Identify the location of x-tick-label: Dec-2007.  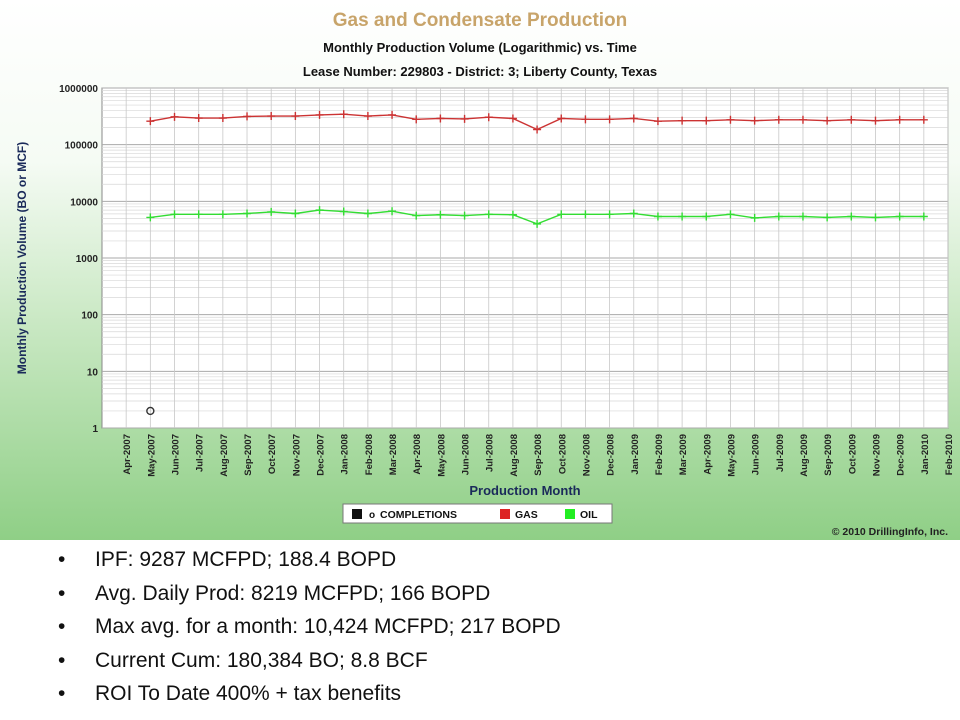
(321, 455).